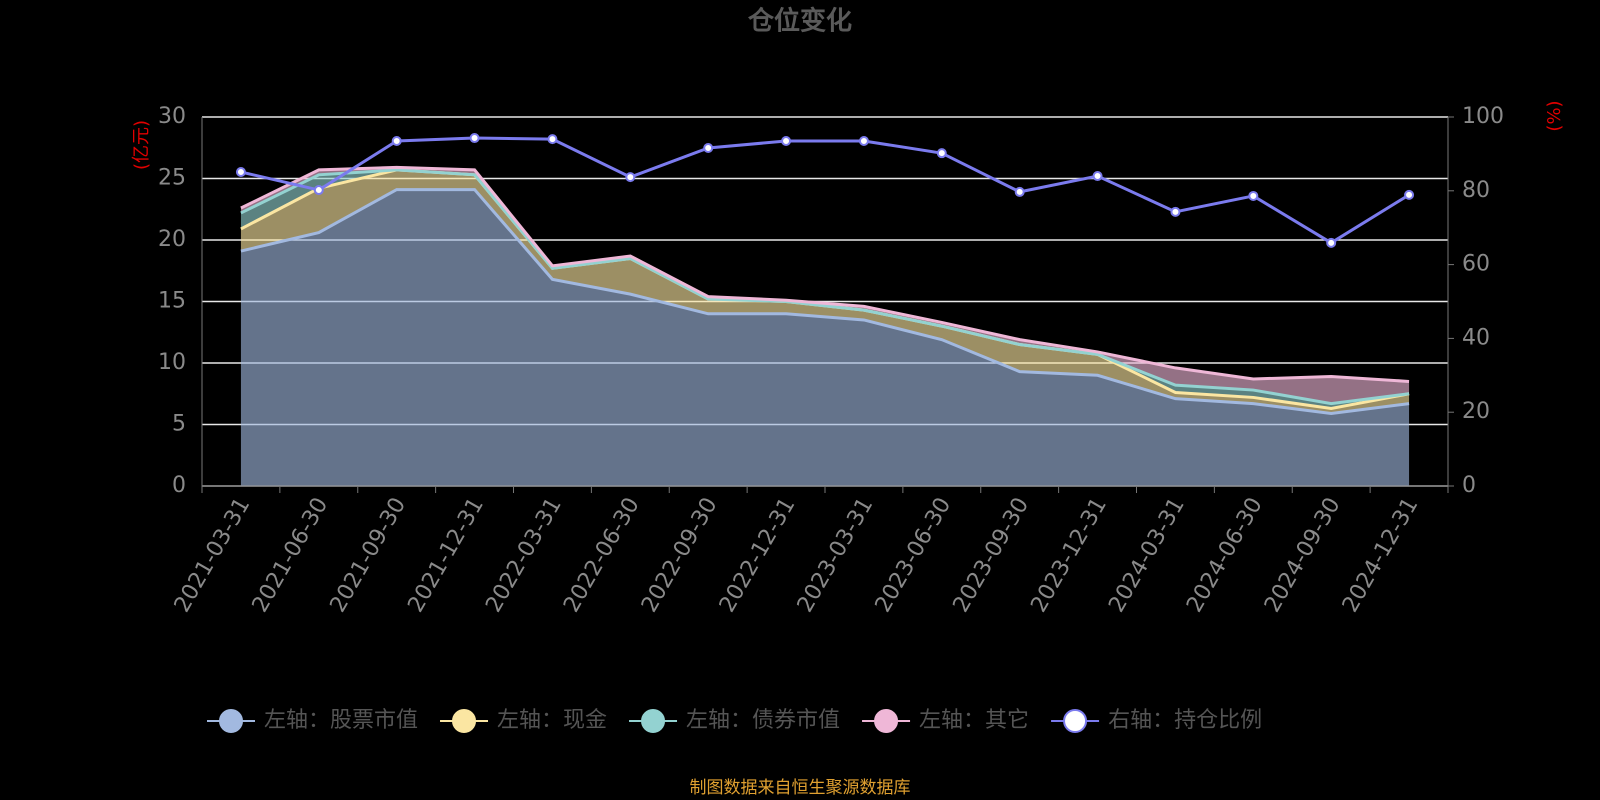  I want to click on y-tick-label: 0, so click(179, 485).